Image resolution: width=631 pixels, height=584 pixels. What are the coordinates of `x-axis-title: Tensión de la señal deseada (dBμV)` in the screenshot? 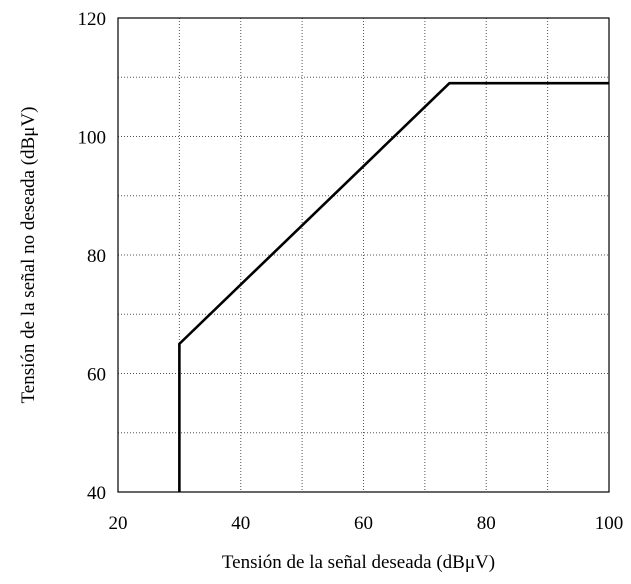 It's located at (358, 562).